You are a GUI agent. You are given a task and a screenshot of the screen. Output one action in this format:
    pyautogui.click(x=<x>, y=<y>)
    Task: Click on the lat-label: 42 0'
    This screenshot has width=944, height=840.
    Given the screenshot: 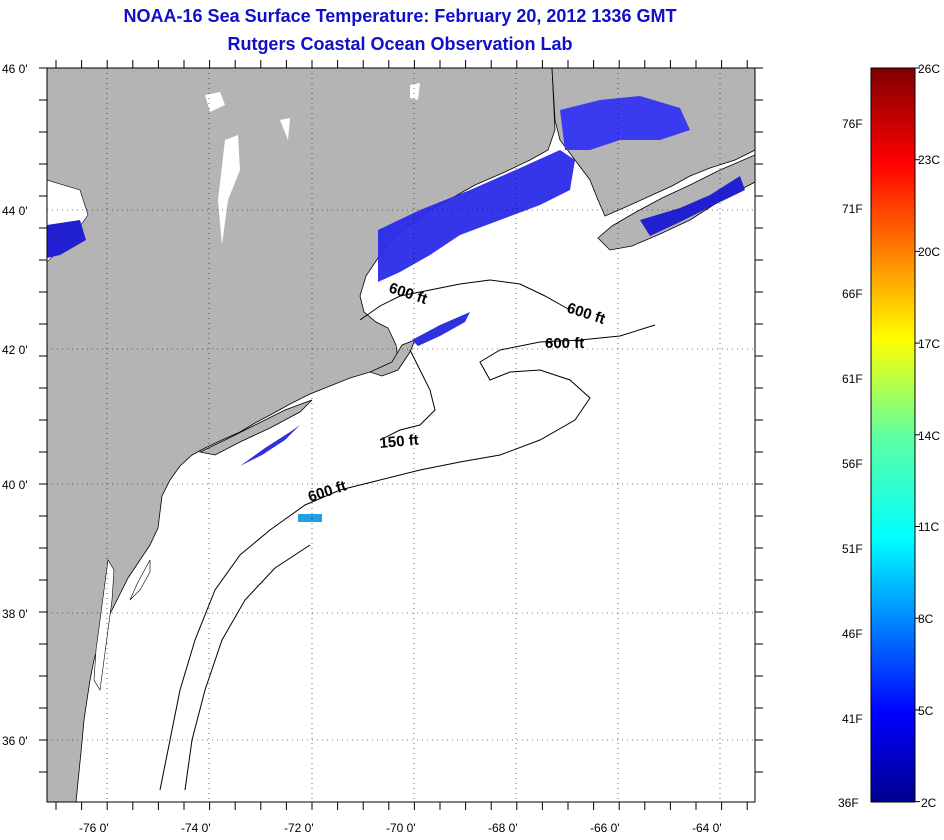 What is the action you would take?
    pyautogui.click(x=15, y=350)
    